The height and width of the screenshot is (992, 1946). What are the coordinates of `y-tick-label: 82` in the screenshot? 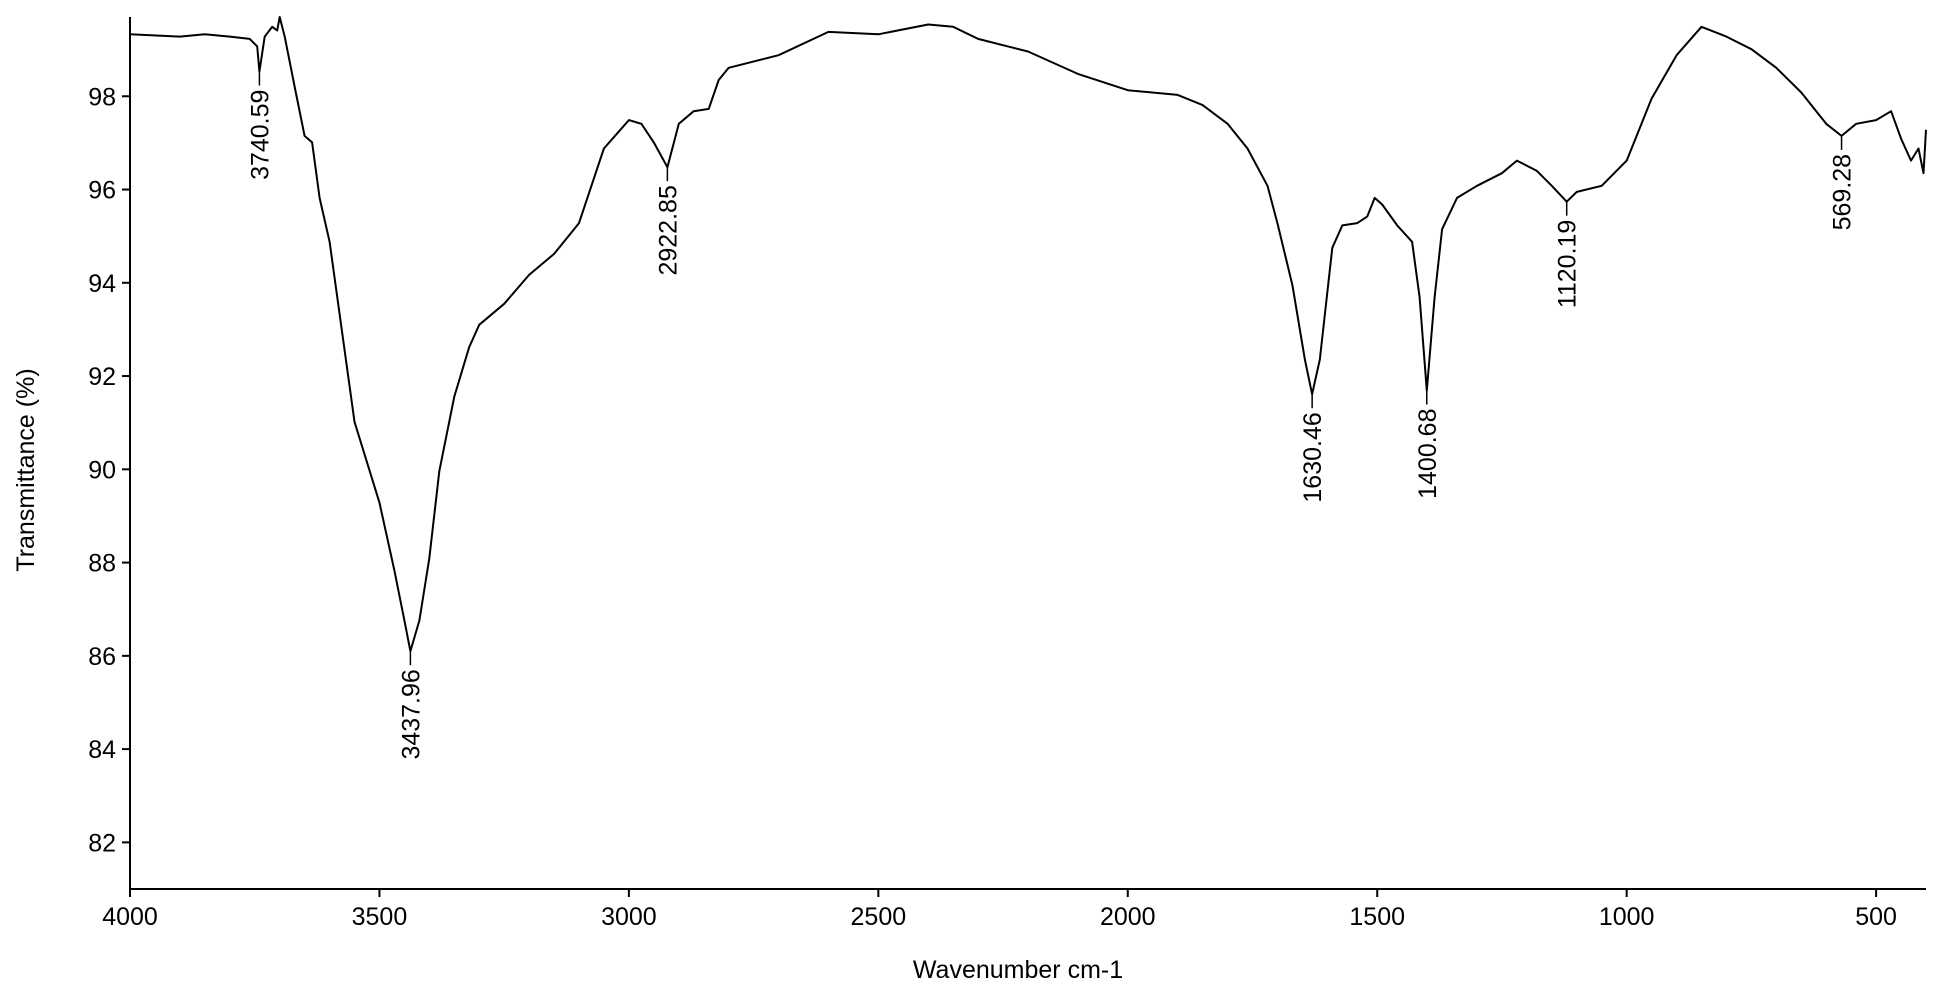 It's located at (102, 843).